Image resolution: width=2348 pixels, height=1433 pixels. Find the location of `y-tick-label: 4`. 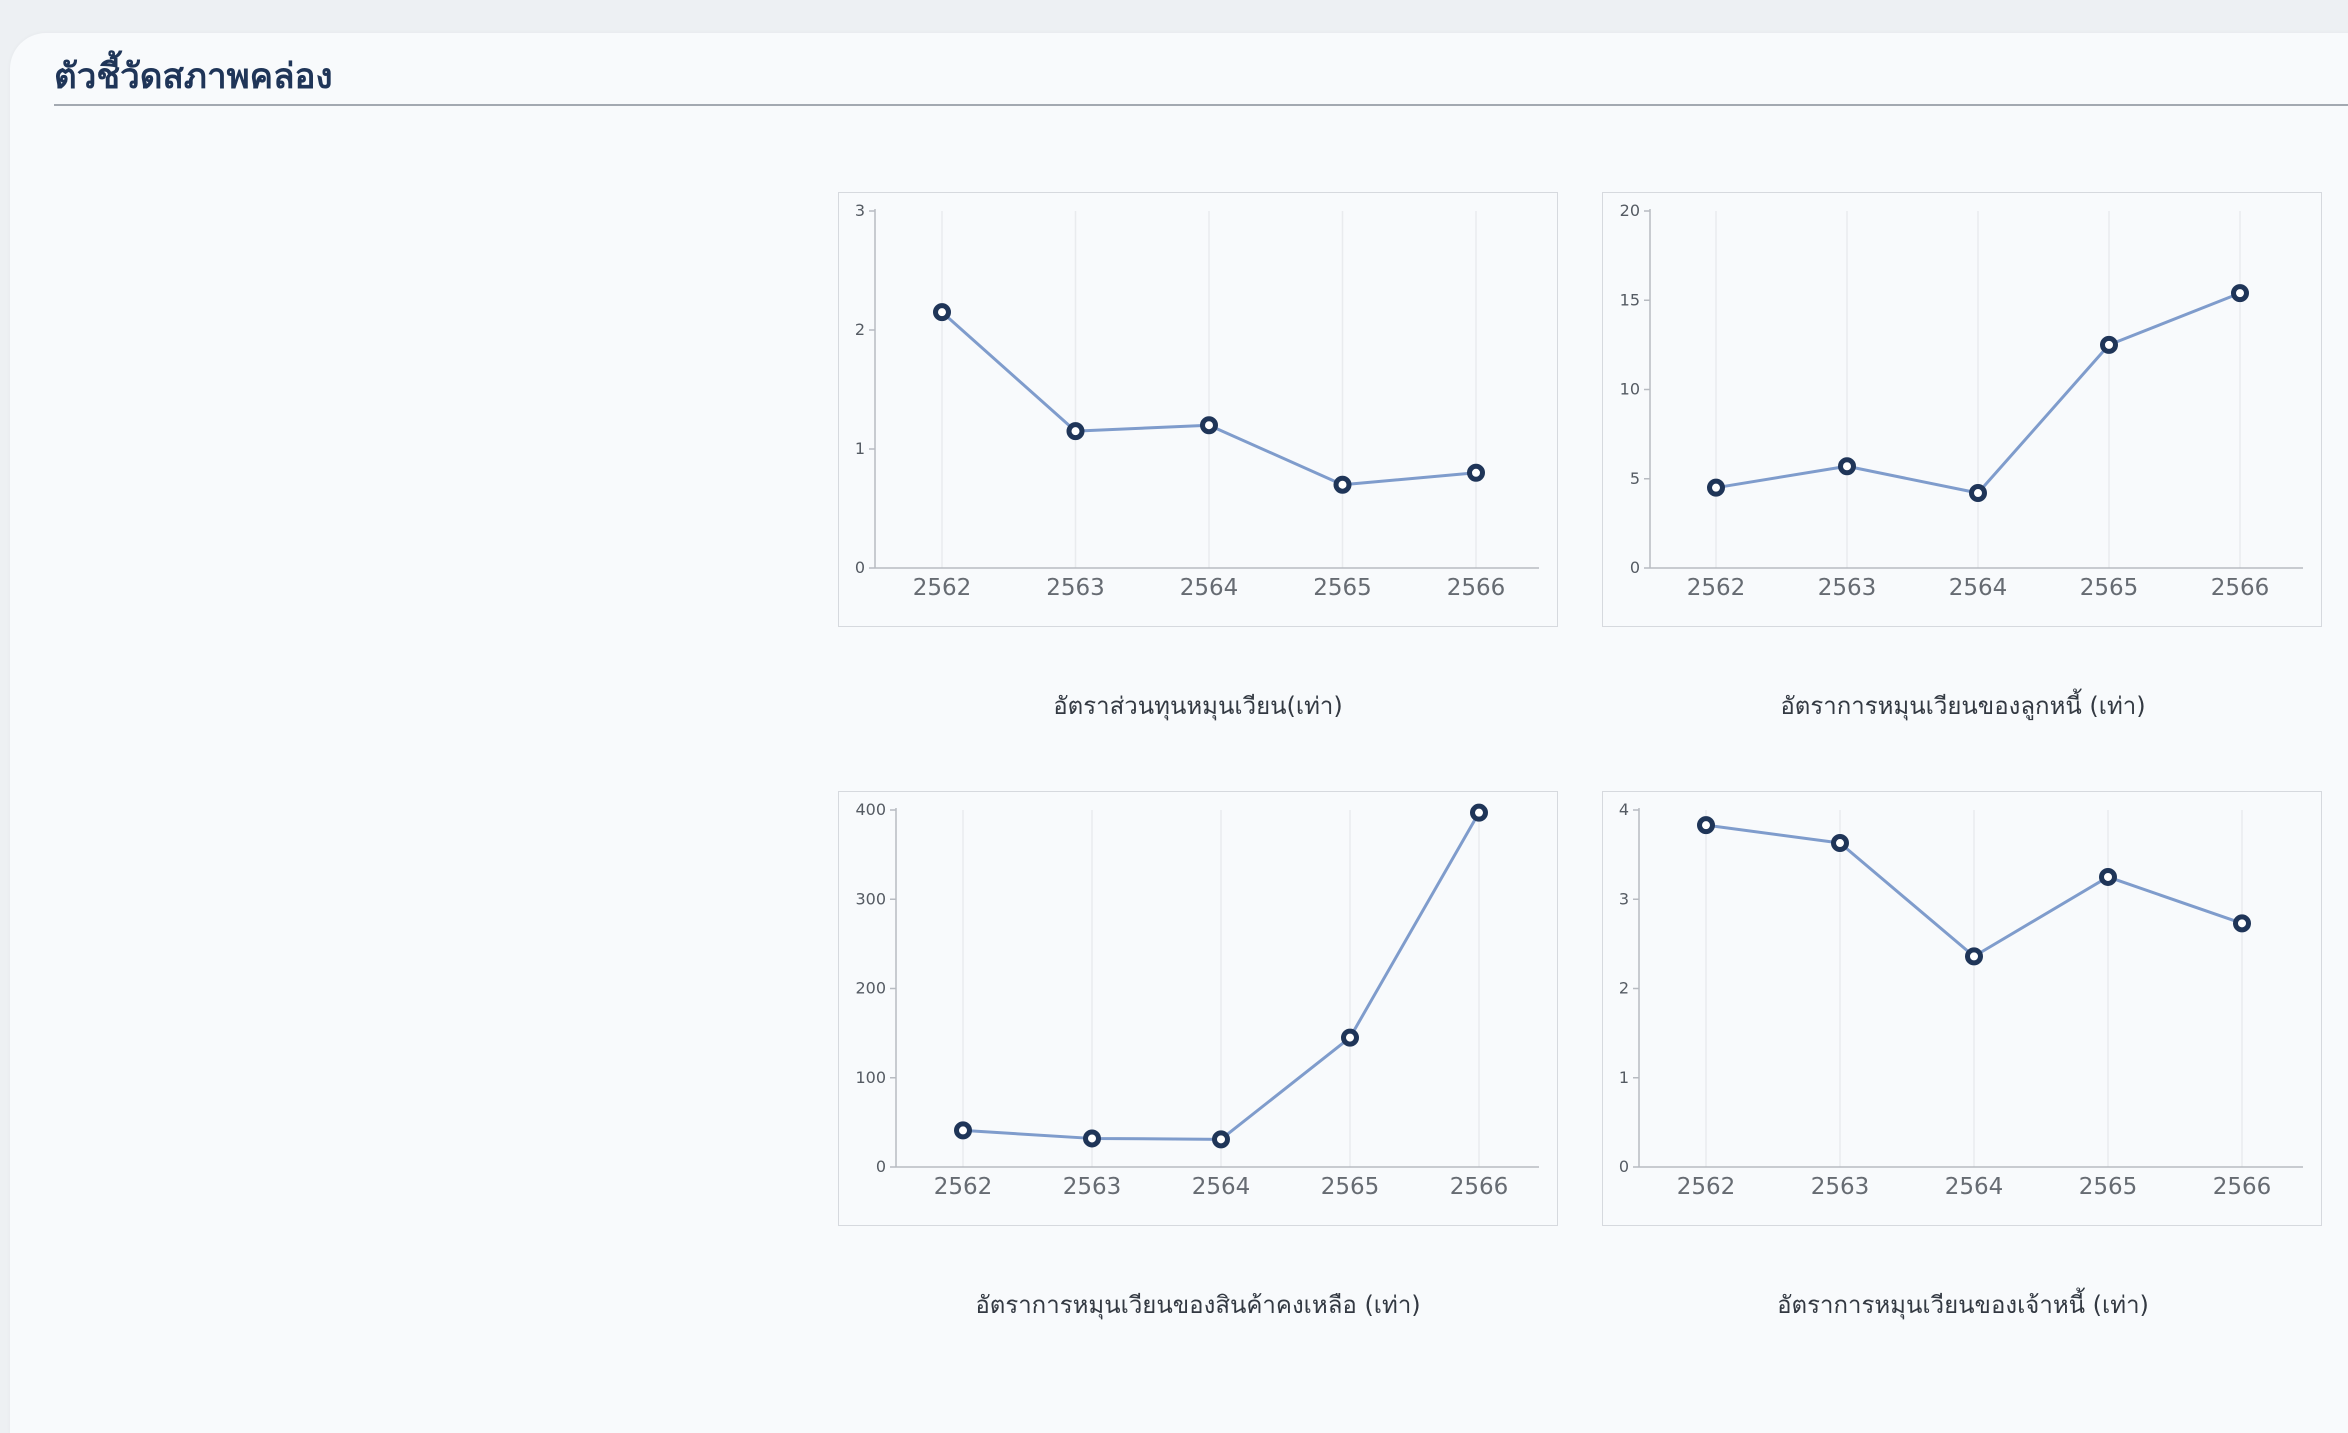

y-tick-label: 4 is located at coordinates (1624, 809).